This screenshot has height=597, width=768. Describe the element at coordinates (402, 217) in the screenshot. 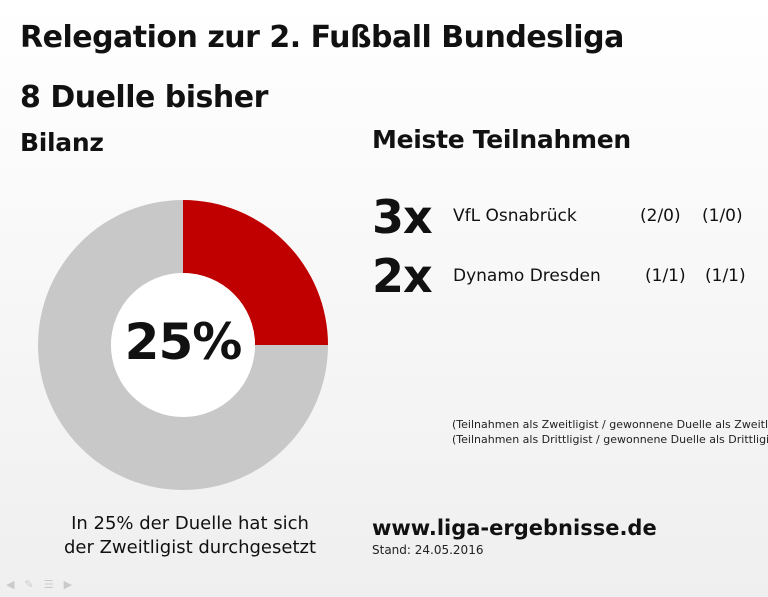

I see `row-1-count: 3x` at that location.